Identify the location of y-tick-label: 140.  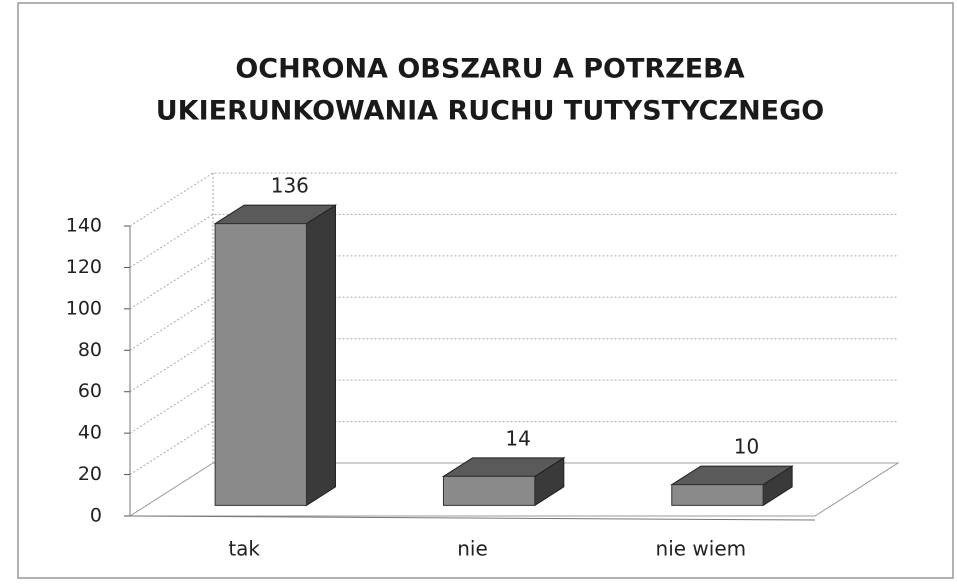
(84, 226).